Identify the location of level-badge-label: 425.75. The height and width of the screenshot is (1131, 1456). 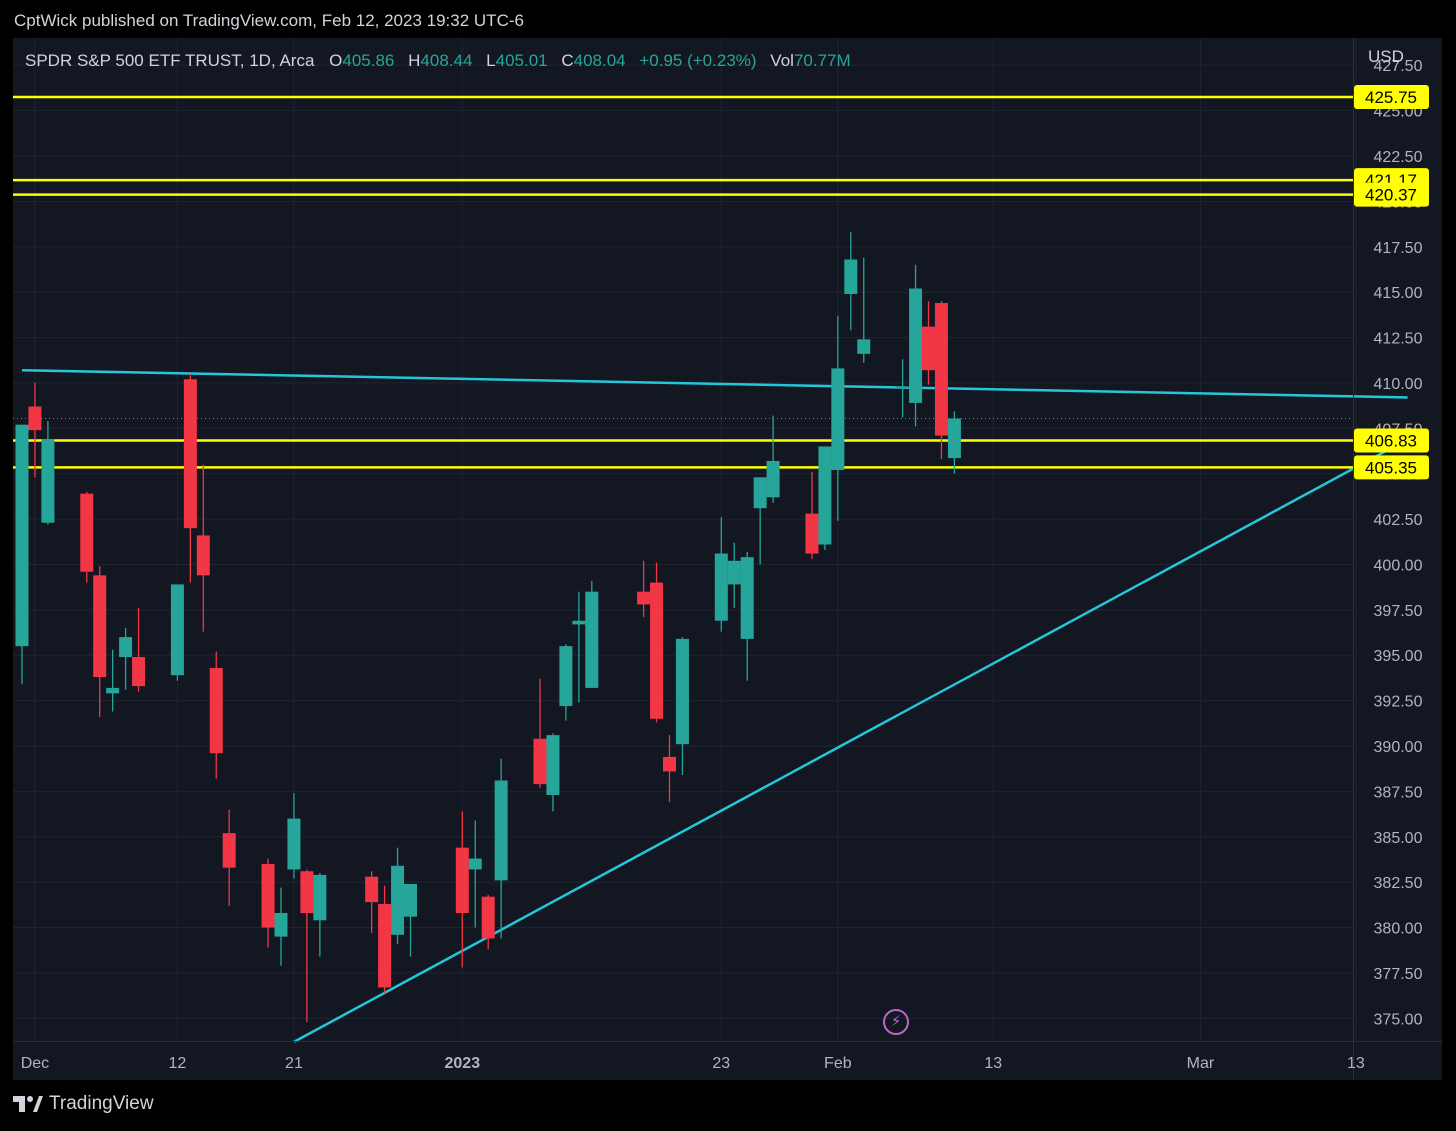
(1391, 97).